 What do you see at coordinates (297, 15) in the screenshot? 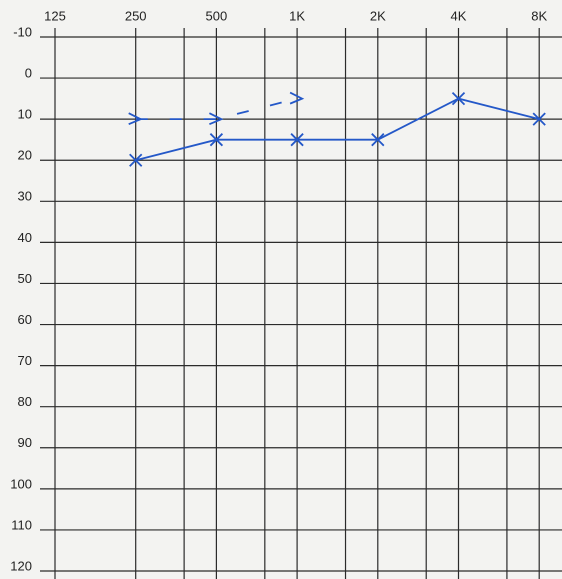
I see `x-tick-label: 1K` at bounding box center [297, 15].